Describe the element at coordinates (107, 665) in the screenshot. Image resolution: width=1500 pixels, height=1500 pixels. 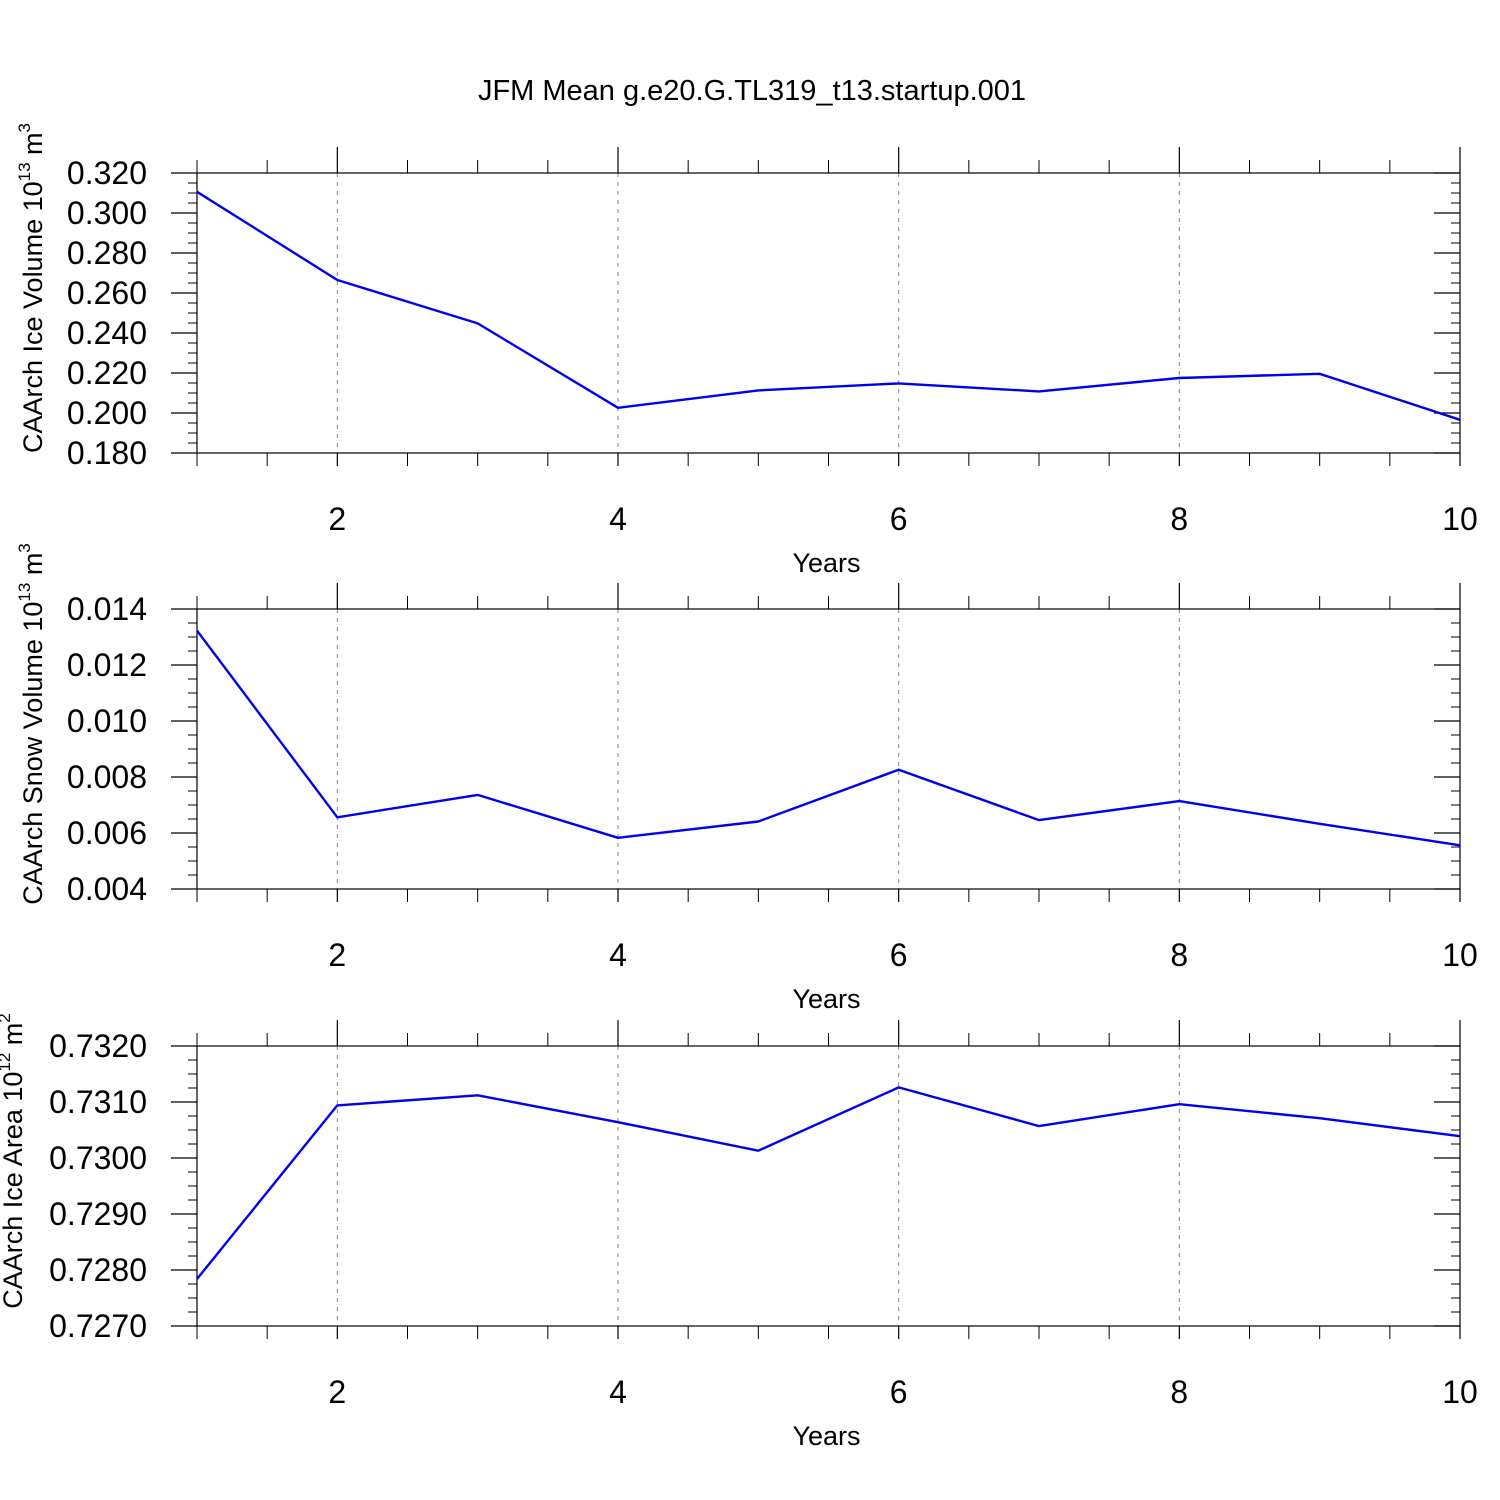
I see `y-tick-label: 0.012` at that location.